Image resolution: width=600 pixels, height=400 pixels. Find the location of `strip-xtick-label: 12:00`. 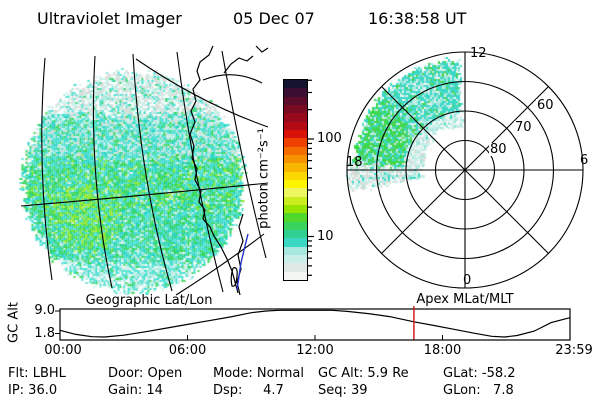

strip-xtick-label: 12:00 is located at coordinates (315, 350).